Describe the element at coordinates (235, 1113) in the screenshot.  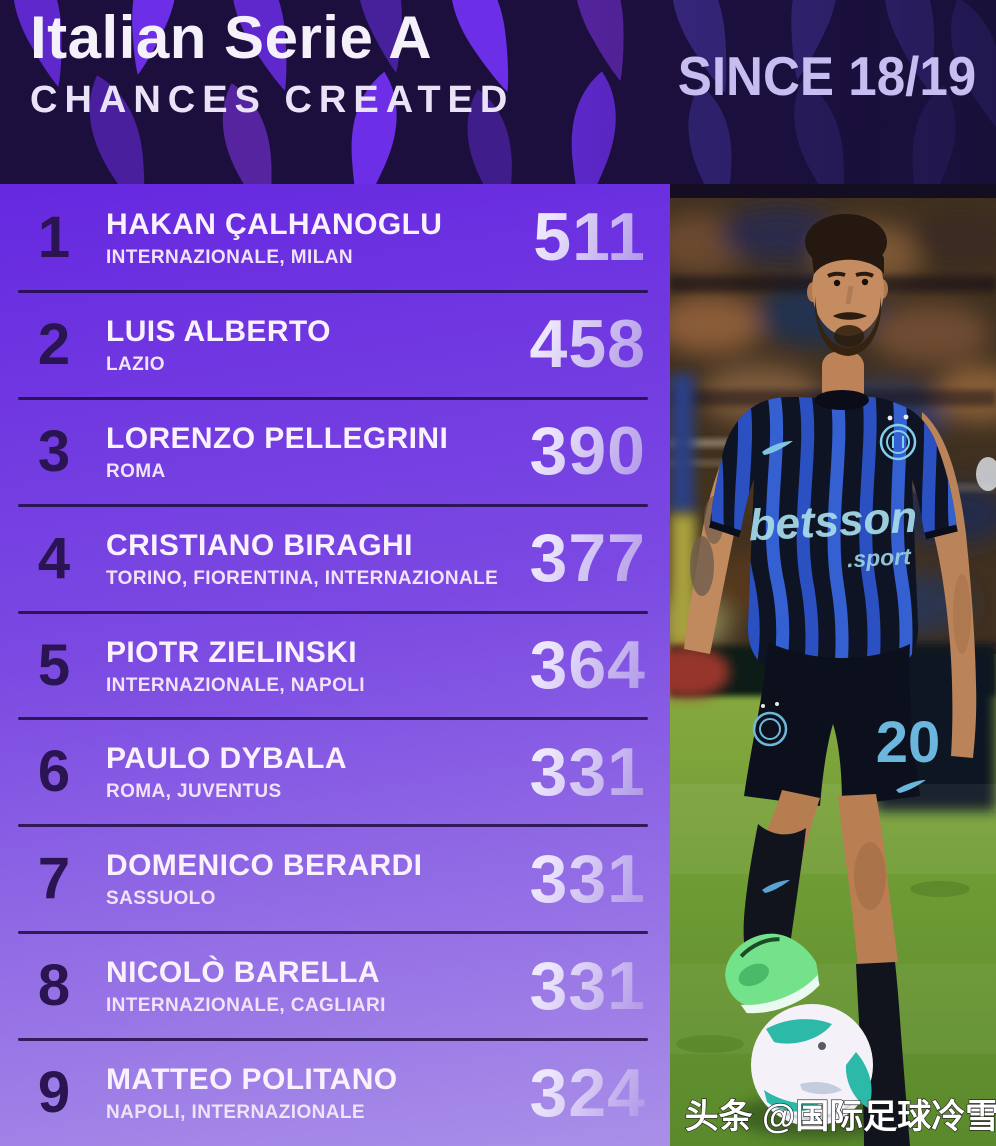
I see `player-clubs: NAPOLI, INTERNAZIONALE` at that location.